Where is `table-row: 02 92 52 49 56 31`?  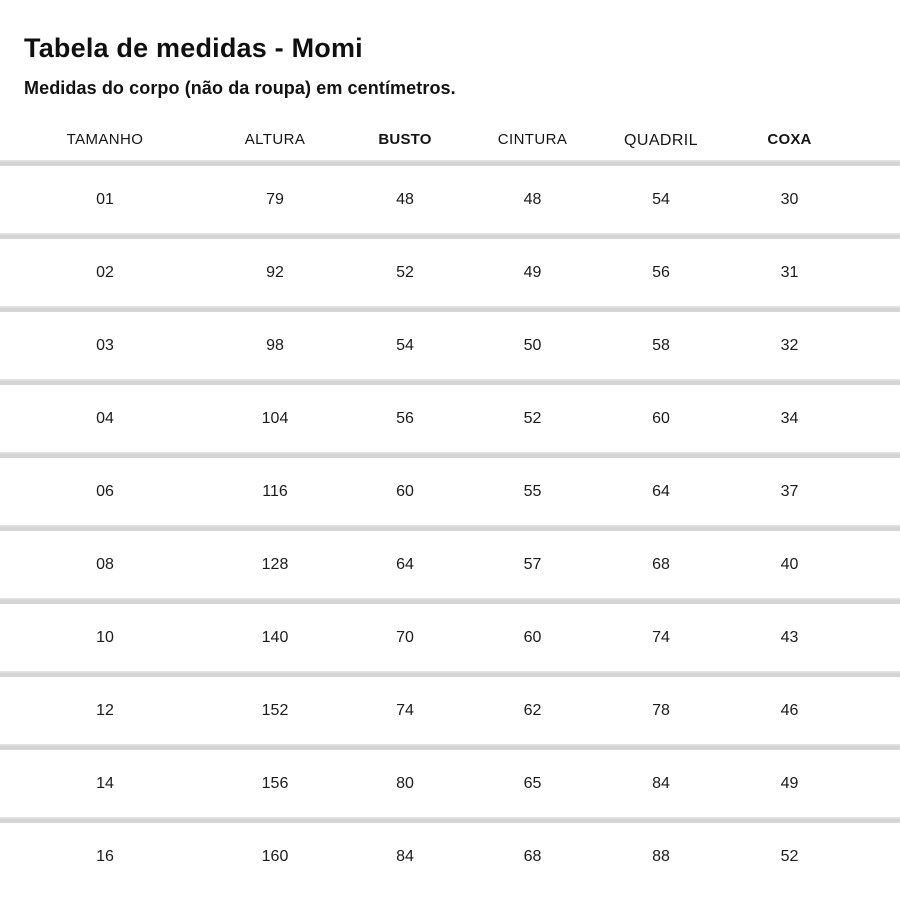 table-row: 02 92 52 49 56 31 is located at coordinates (450, 272).